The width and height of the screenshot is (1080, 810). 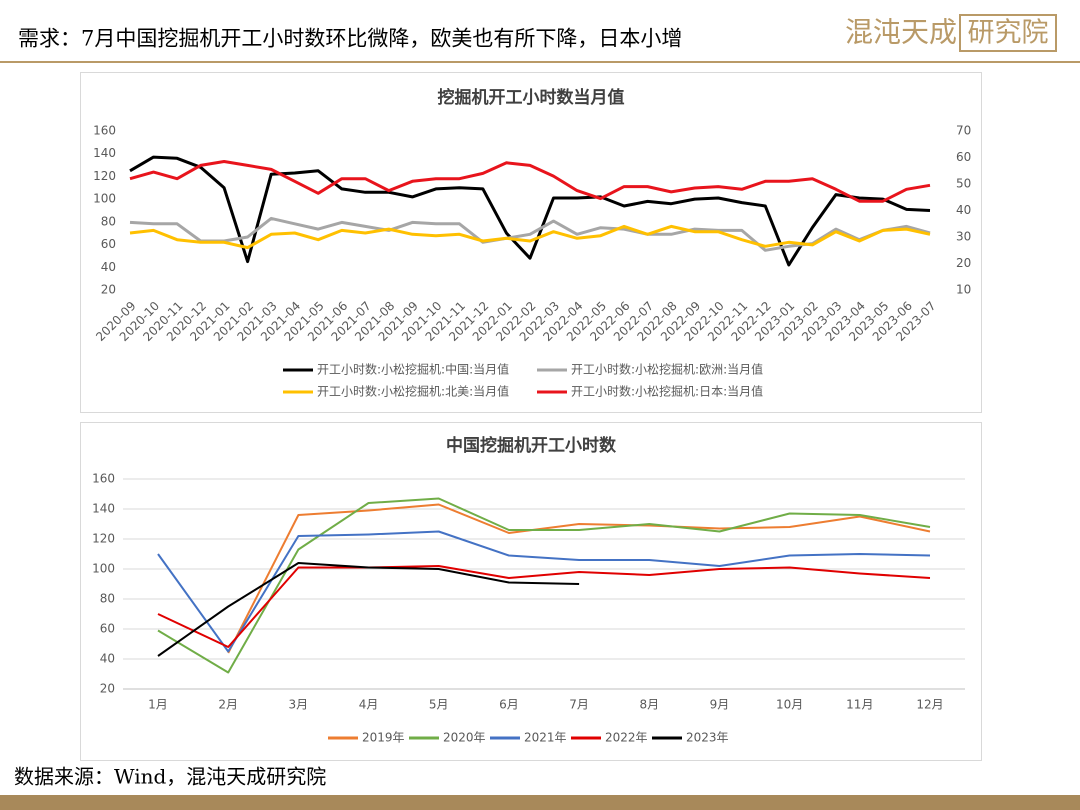 I want to click on x-tick-label: 8月, so click(x=649, y=705).